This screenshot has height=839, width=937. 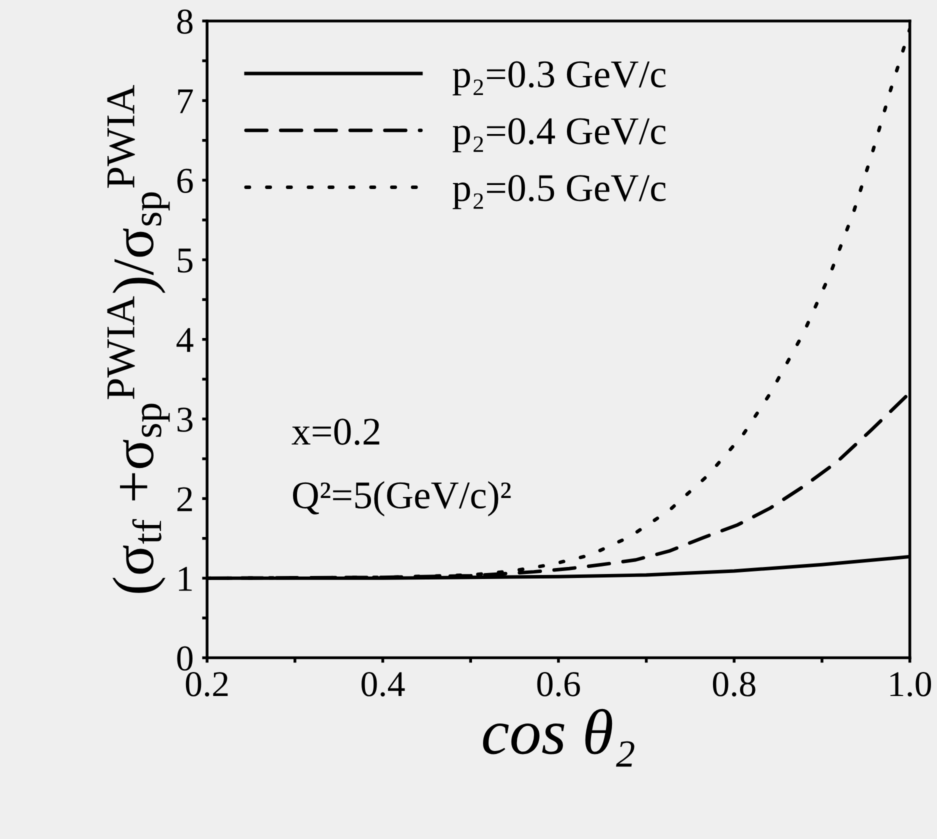 I want to click on y-tick-label: 3, so click(x=185, y=420).